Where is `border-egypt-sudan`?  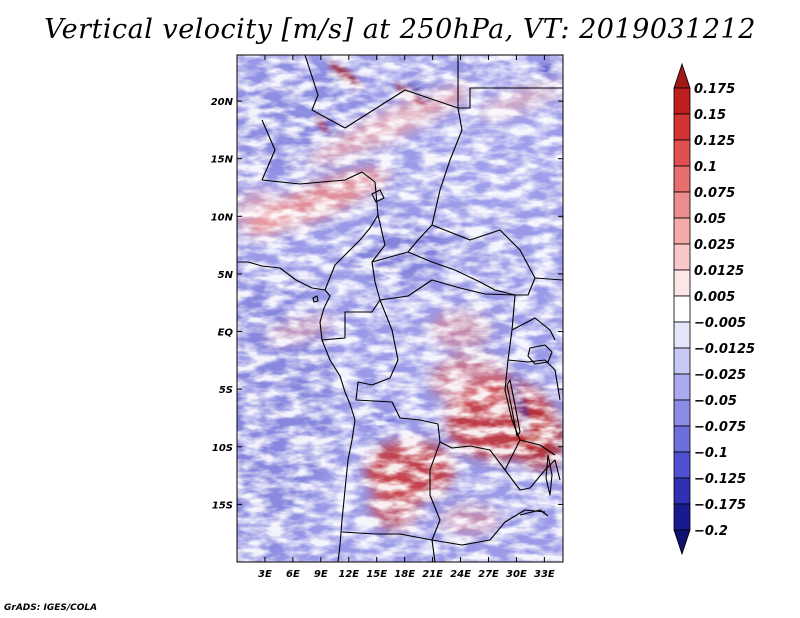 border-egypt-sudan is located at coordinates (510, 98).